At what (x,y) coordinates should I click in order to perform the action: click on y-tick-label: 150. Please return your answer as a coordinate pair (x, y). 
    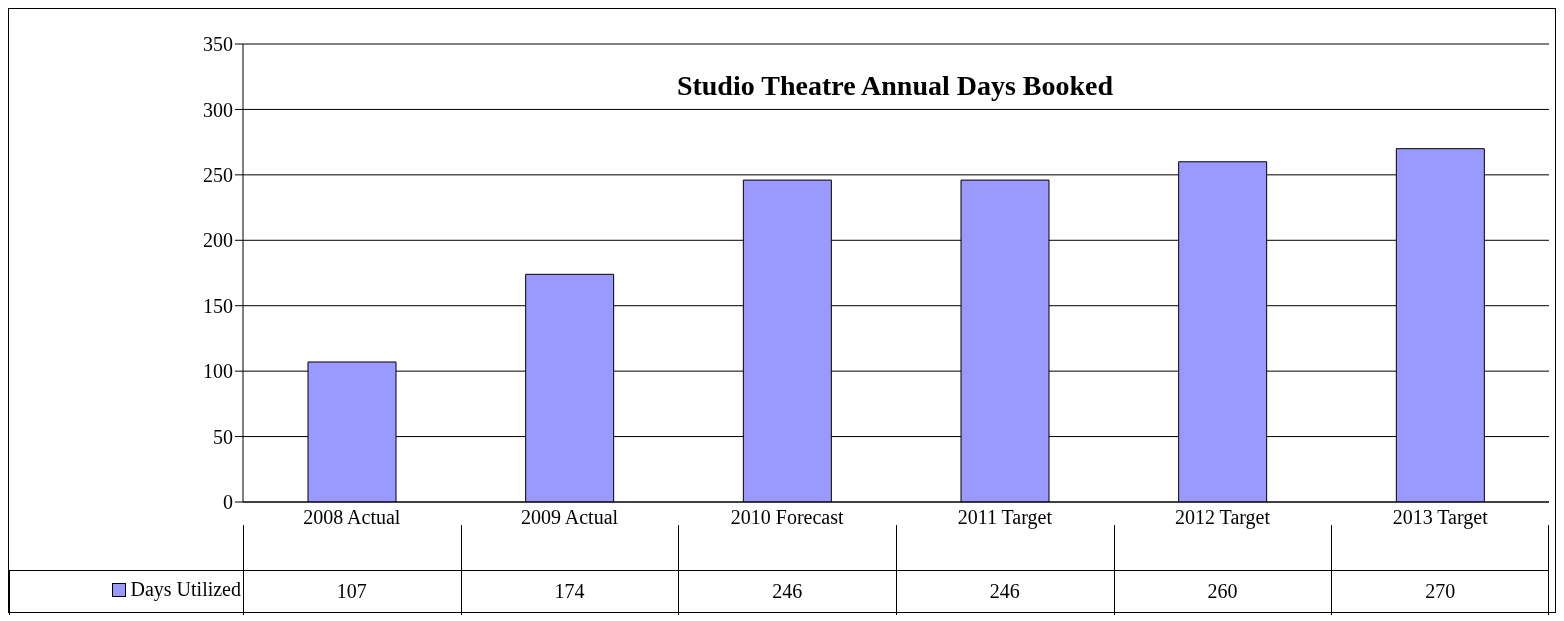
    Looking at the image, I should click on (218, 305).